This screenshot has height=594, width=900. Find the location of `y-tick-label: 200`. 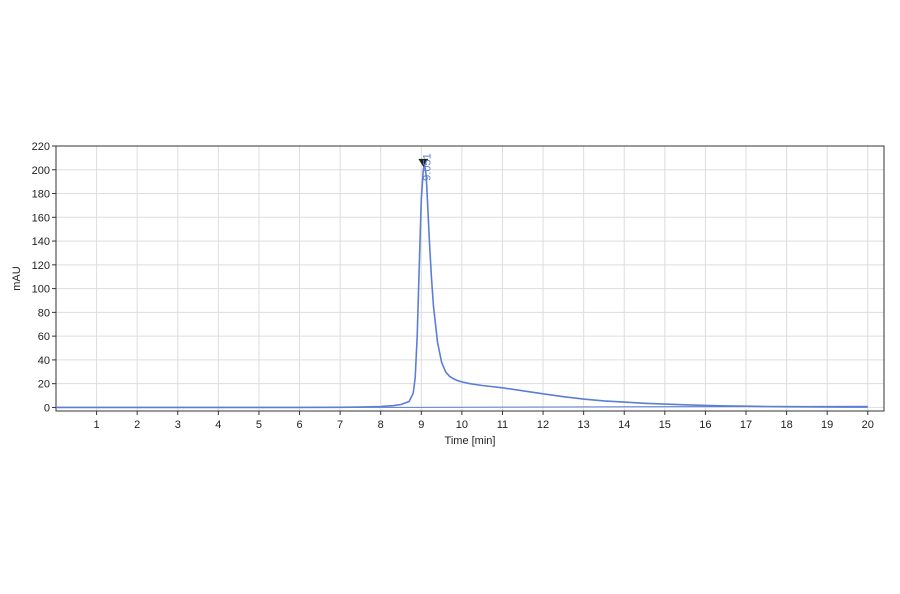

y-tick-label: 200 is located at coordinates (41, 171).